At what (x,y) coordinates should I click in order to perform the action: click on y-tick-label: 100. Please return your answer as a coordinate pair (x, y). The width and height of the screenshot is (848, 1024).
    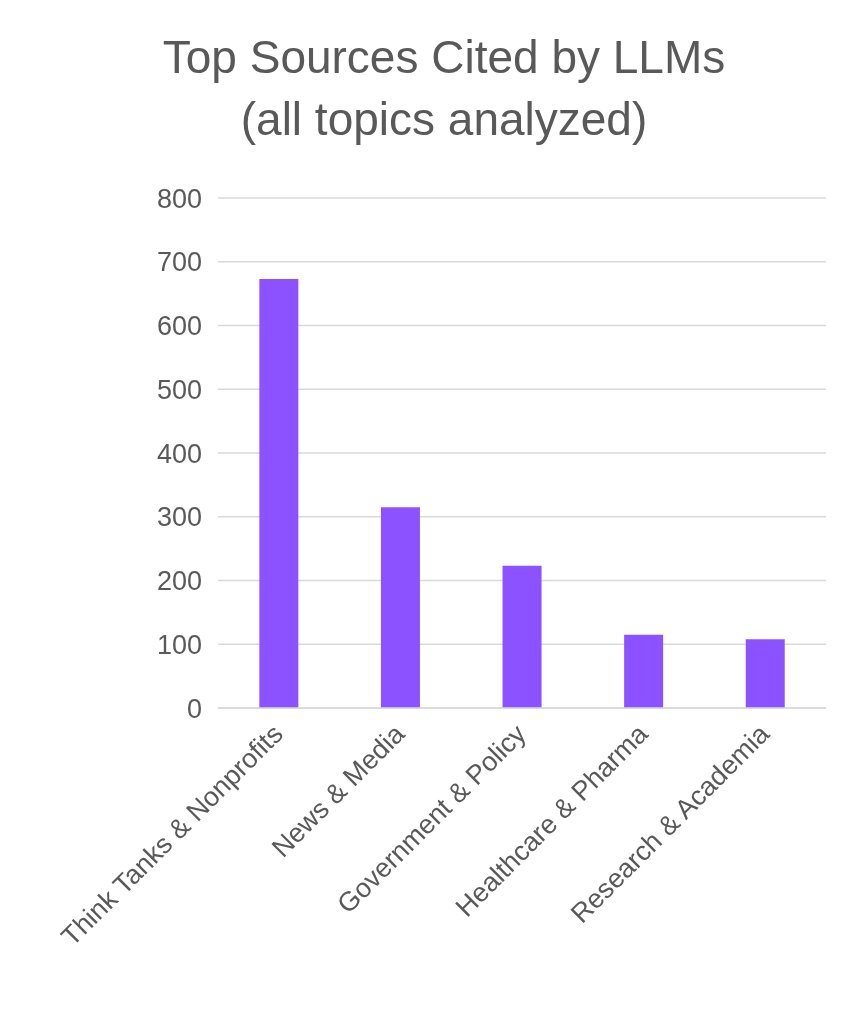
    Looking at the image, I should click on (179, 644).